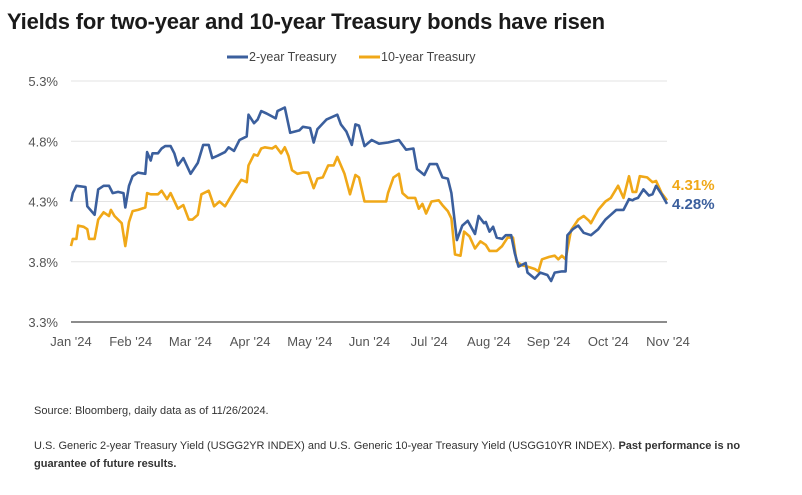  What do you see at coordinates (43, 81) in the screenshot?
I see `y-tick-label: 5.3%` at bounding box center [43, 81].